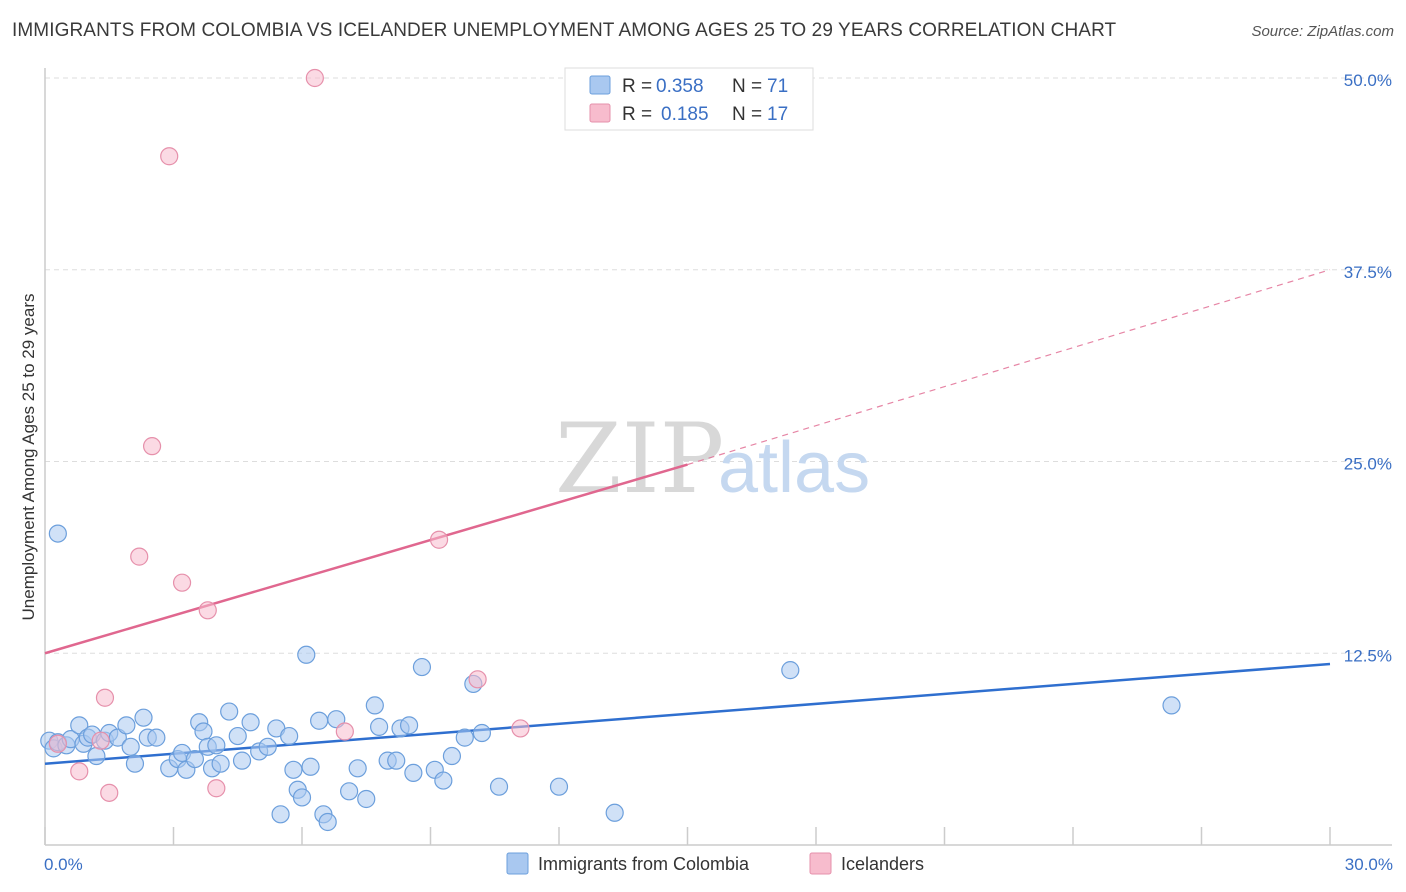  What do you see at coordinates (882, 864) in the screenshot?
I see `bottom-legend-label-icelanders: Icelanders` at bounding box center [882, 864].